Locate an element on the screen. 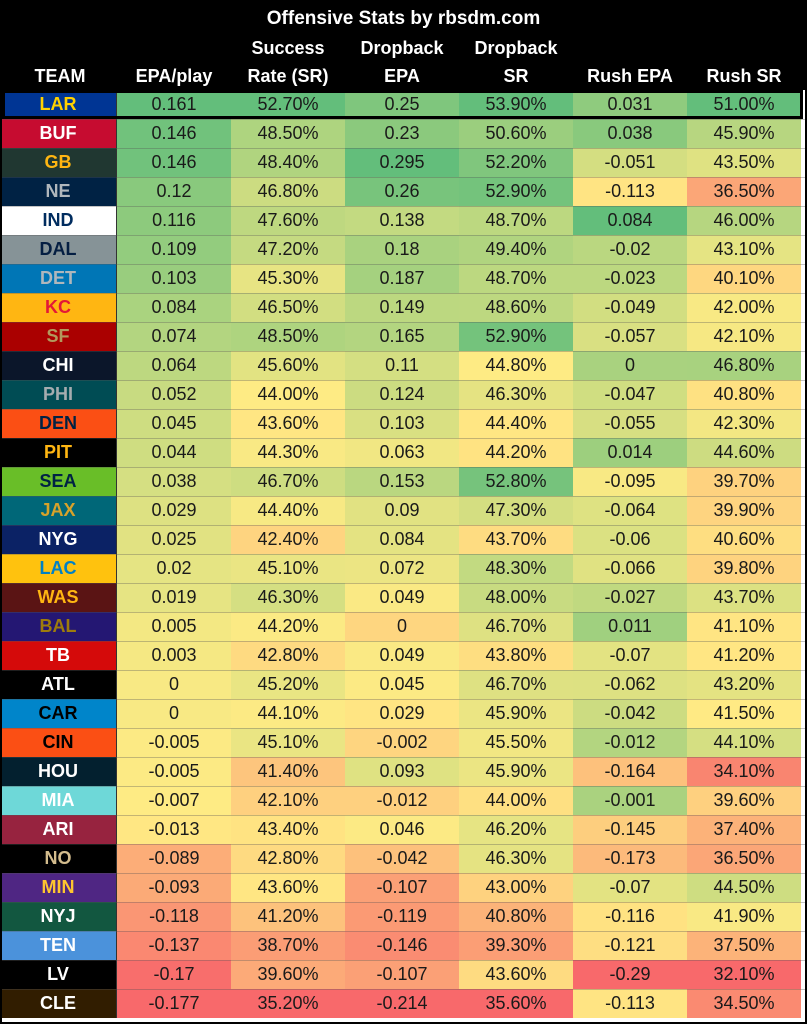 This screenshot has width=807, height=1024. table-row: KC 0.084 46.50% 0.149 48.60% -0.049 42.00% is located at coordinates (403, 307).